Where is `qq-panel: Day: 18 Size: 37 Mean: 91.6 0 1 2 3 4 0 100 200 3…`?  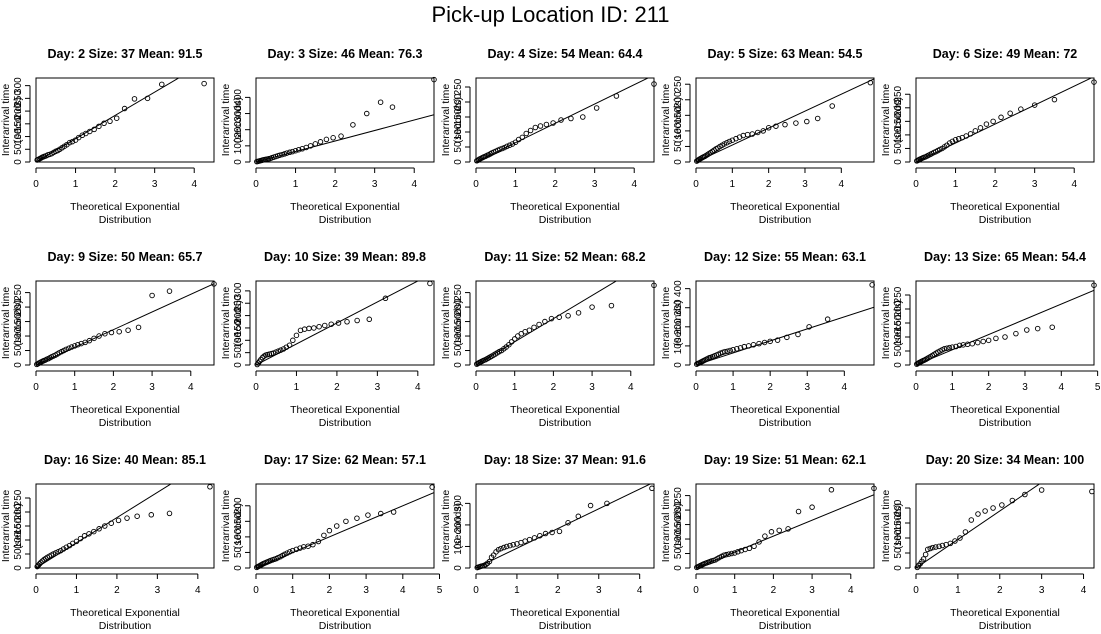 qq-panel: Day: 18 Size: 37 Mean: 91.6 0 1 2 3 4 0 100 200 3… is located at coordinates (547, 542).